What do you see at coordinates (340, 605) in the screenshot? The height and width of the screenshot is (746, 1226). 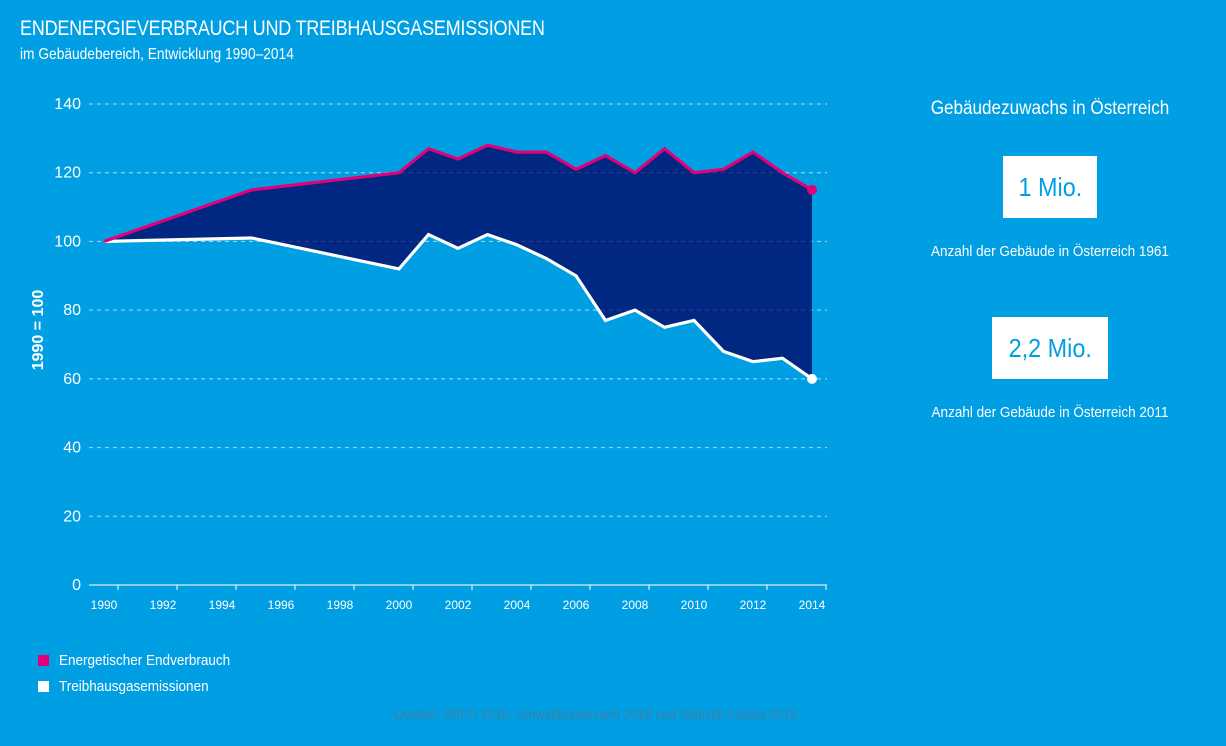 I see `x-tick-label: 1998` at bounding box center [340, 605].